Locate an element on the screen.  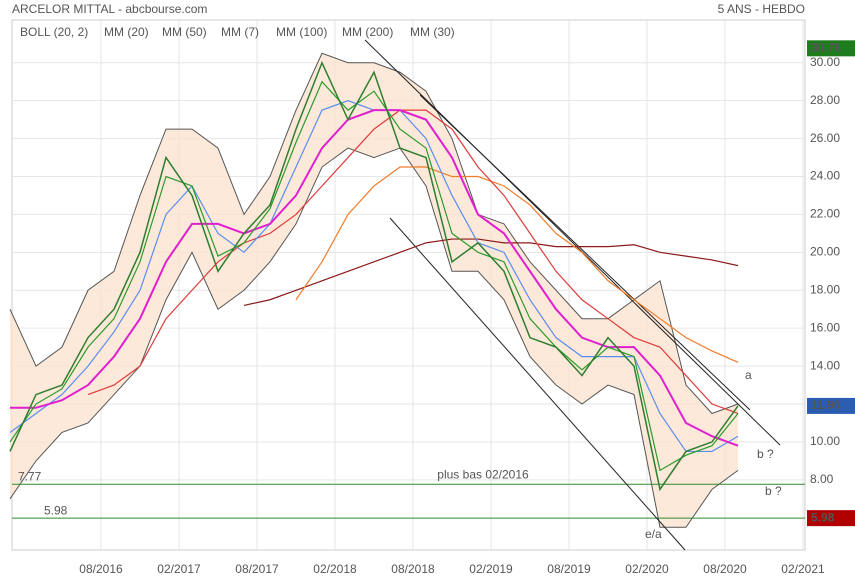
x-tick-label: 08/2017 is located at coordinates (257, 569).